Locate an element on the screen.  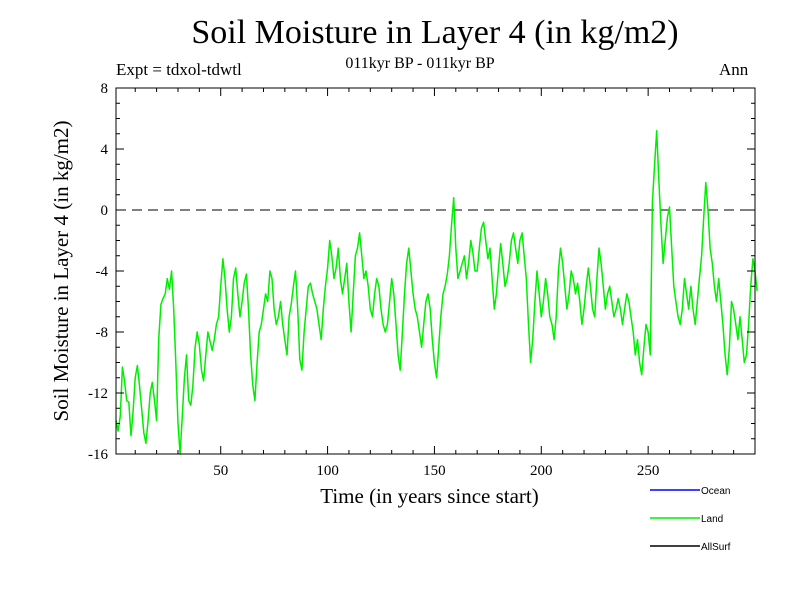
legend-label-ocean: Ocean is located at coordinates (715, 491).